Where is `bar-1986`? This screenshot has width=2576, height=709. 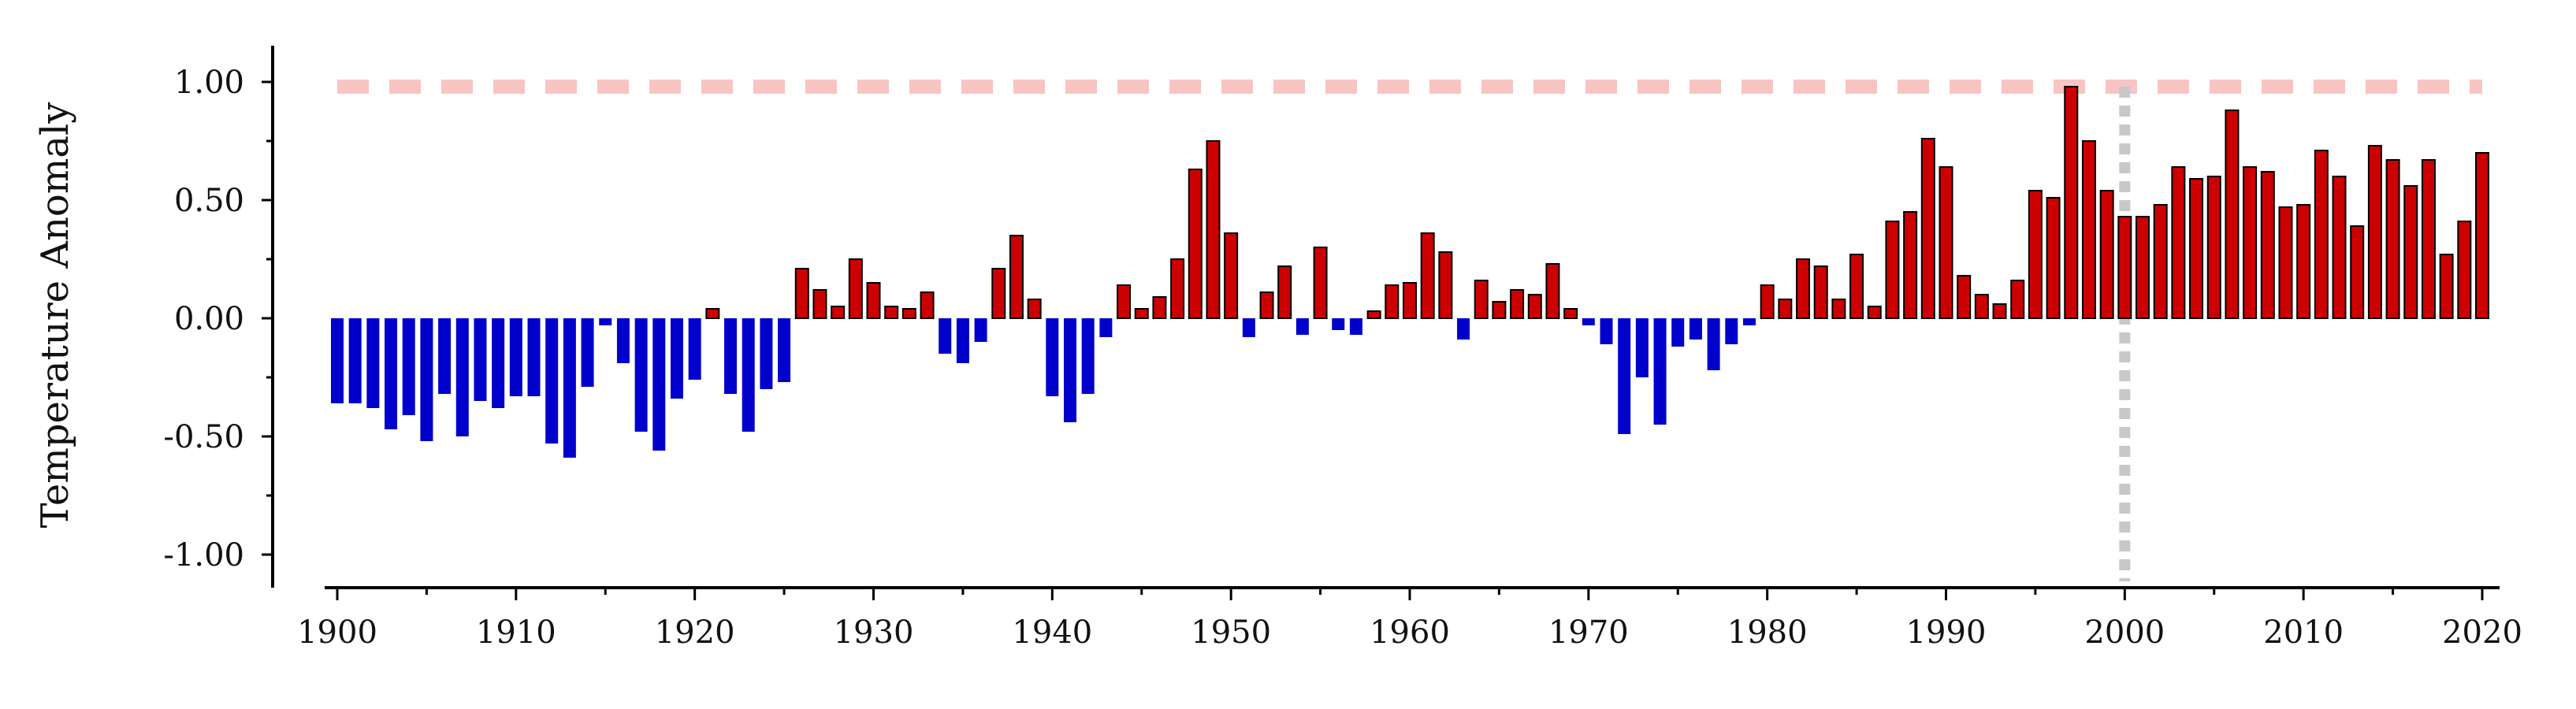 bar-1986 is located at coordinates (1874, 312).